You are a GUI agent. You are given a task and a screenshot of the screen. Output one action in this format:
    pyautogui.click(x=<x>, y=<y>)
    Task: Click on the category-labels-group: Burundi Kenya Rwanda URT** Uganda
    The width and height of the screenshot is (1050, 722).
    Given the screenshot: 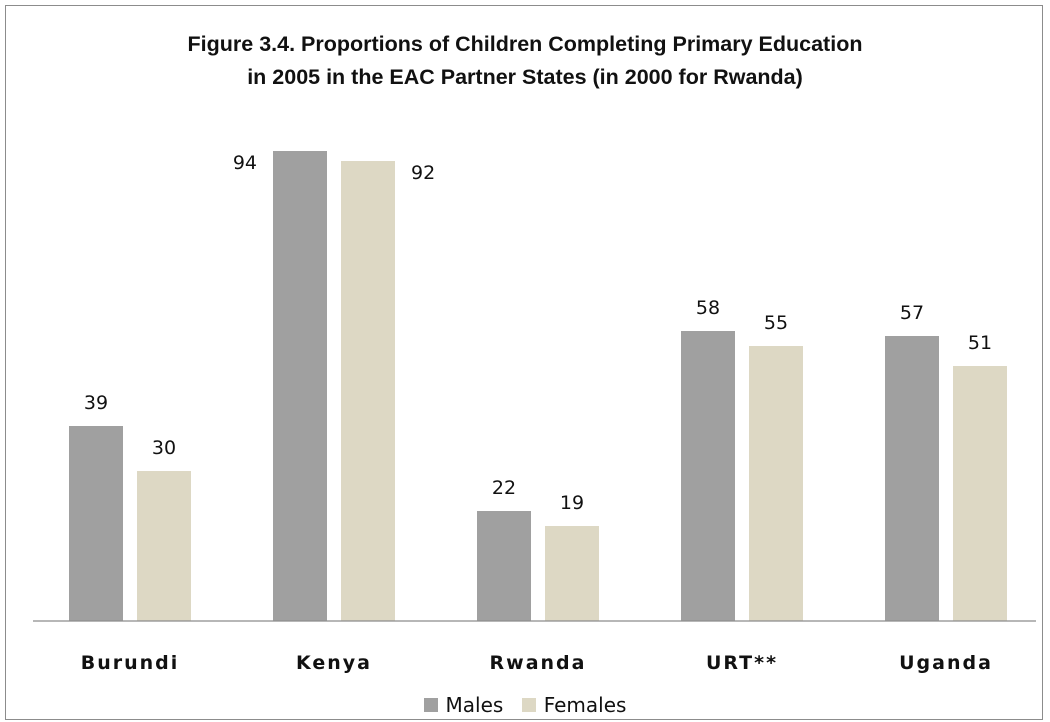 What is the action you would take?
    pyautogui.click(x=537, y=663)
    